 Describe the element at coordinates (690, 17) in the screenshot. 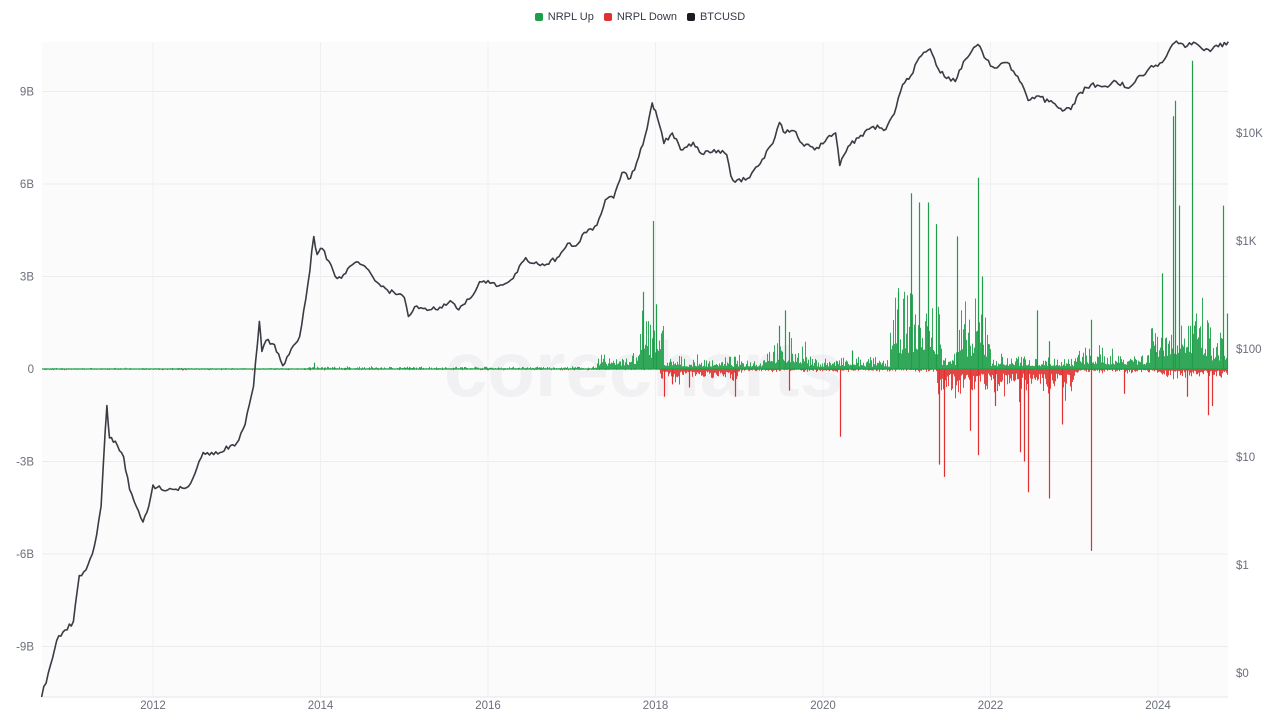

I see `btcusd-swatch-icon` at that location.